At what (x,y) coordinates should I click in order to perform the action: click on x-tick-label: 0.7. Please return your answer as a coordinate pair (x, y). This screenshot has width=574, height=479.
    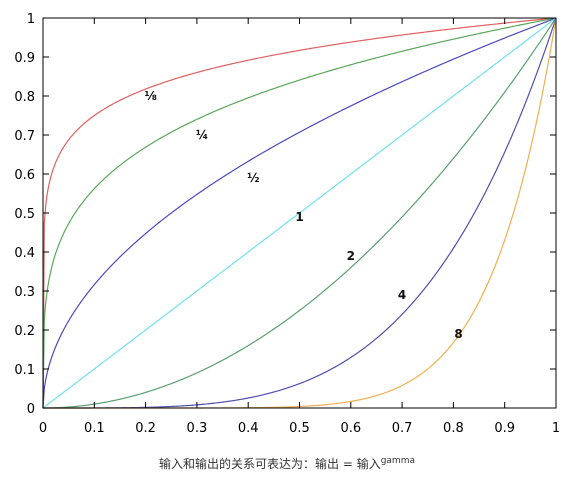
    Looking at the image, I should click on (402, 428).